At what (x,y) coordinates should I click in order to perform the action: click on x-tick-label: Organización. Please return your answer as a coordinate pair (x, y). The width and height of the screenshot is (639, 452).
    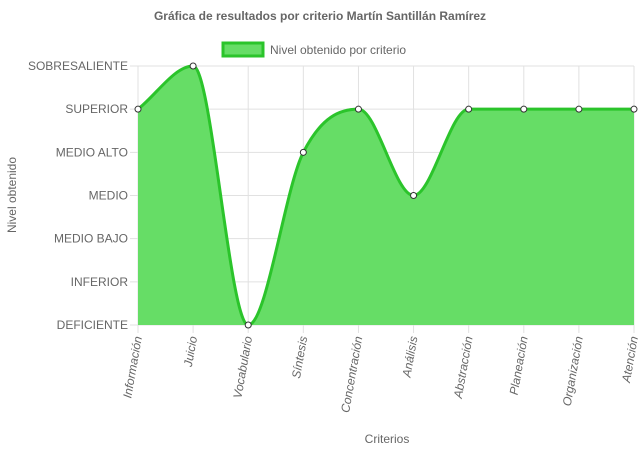
    Looking at the image, I should click on (573, 371).